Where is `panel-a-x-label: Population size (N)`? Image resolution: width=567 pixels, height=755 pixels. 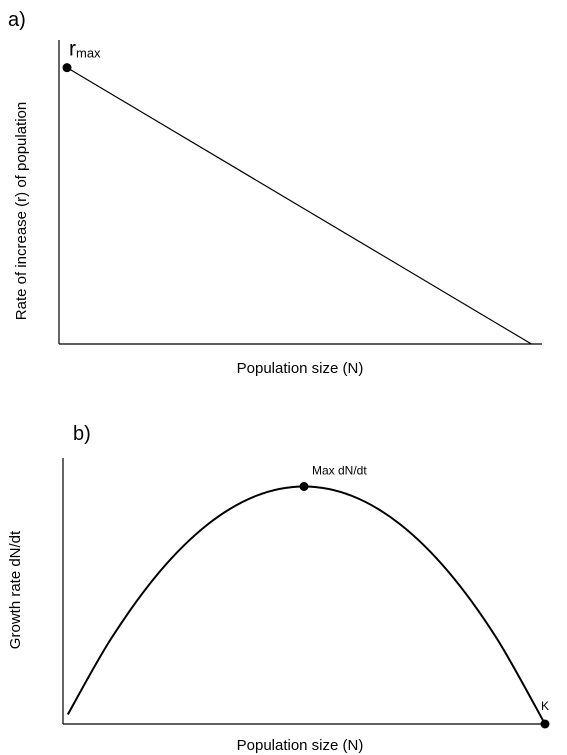 panel-a-x-label: Population size (N) is located at coordinates (300, 368).